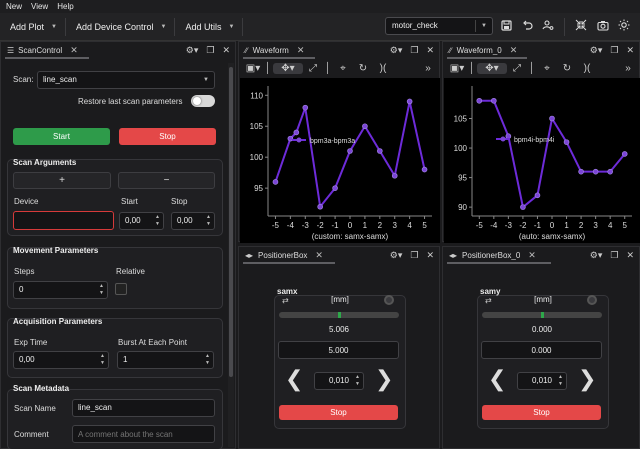 This screenshot has height=449, width=640. I want to click on burst-spinbox: 1 ▲ ▼, so click(165, 360).